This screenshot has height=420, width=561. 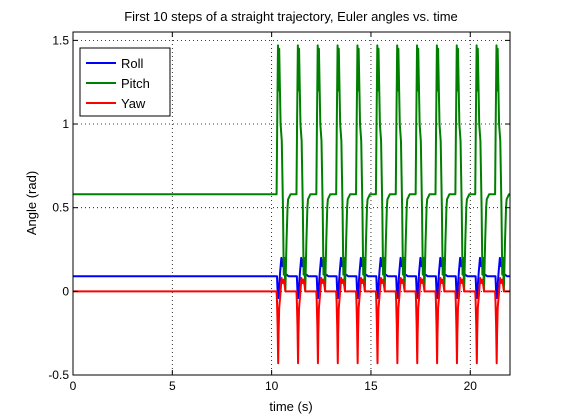 I want to click on legend: Roll Pitch Yaw, so click(x=125, y=82).